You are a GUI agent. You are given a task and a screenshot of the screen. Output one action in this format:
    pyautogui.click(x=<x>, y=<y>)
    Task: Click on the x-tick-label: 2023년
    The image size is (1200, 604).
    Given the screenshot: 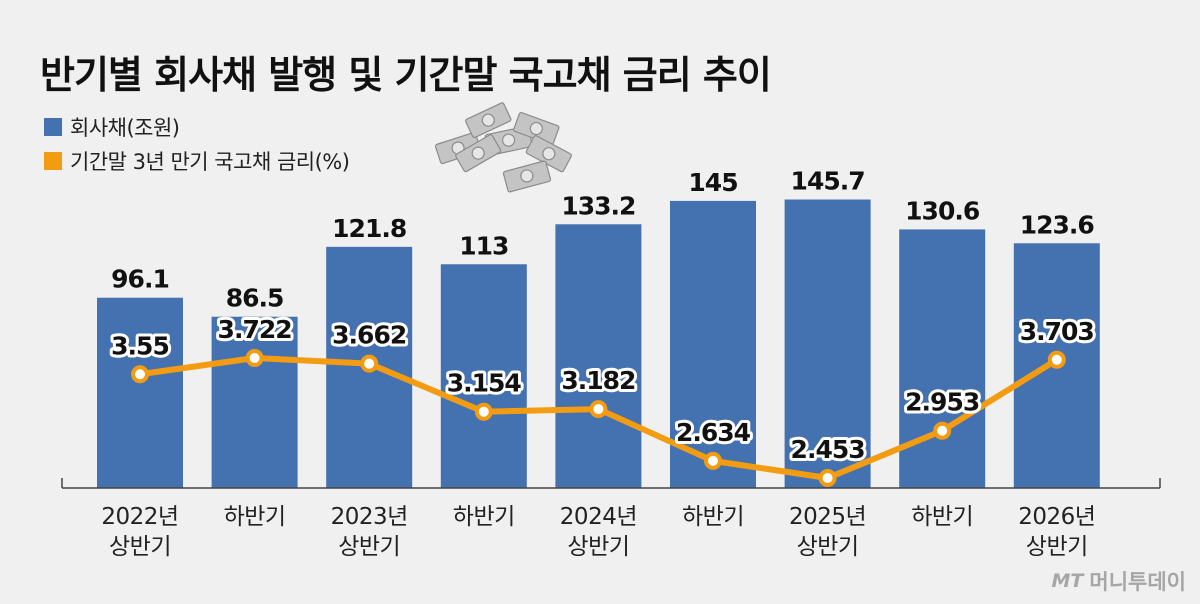 What is the action you would take?
    pyautogui.click(x=369, y=517)
    